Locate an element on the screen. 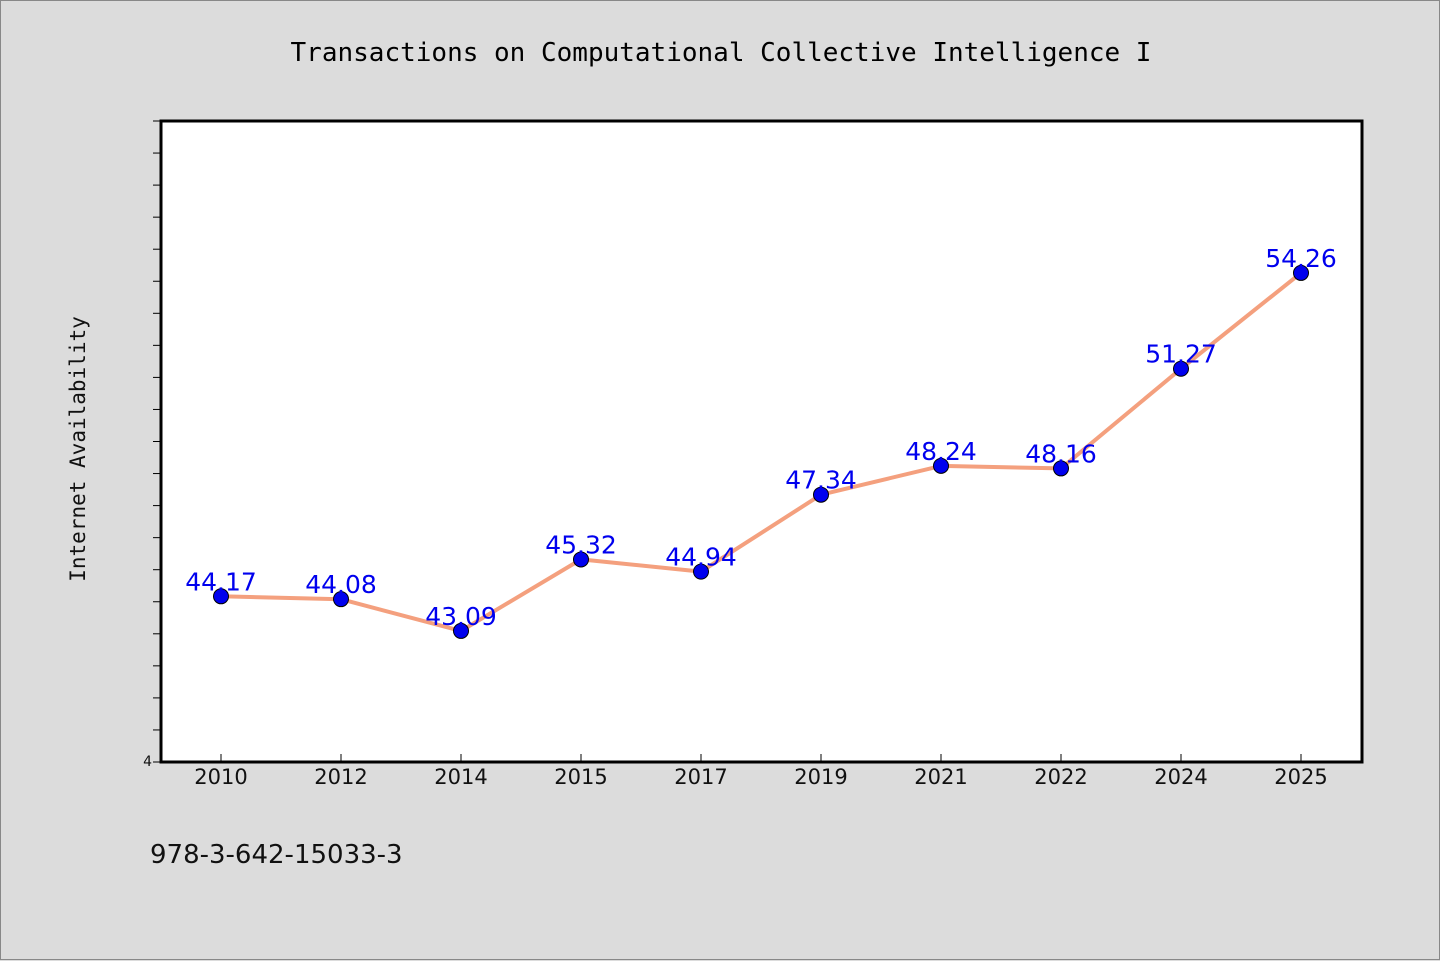  x-tick-label: 2025 is located at coordinates (1300, 777).